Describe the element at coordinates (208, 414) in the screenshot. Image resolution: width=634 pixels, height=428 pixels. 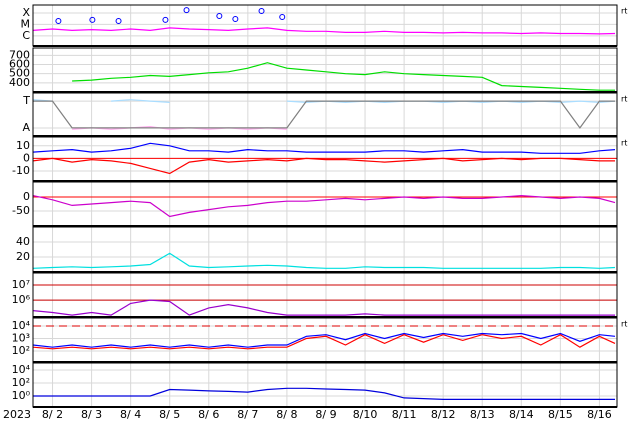
I see `x-tick-label: 8/ 6` at that location.